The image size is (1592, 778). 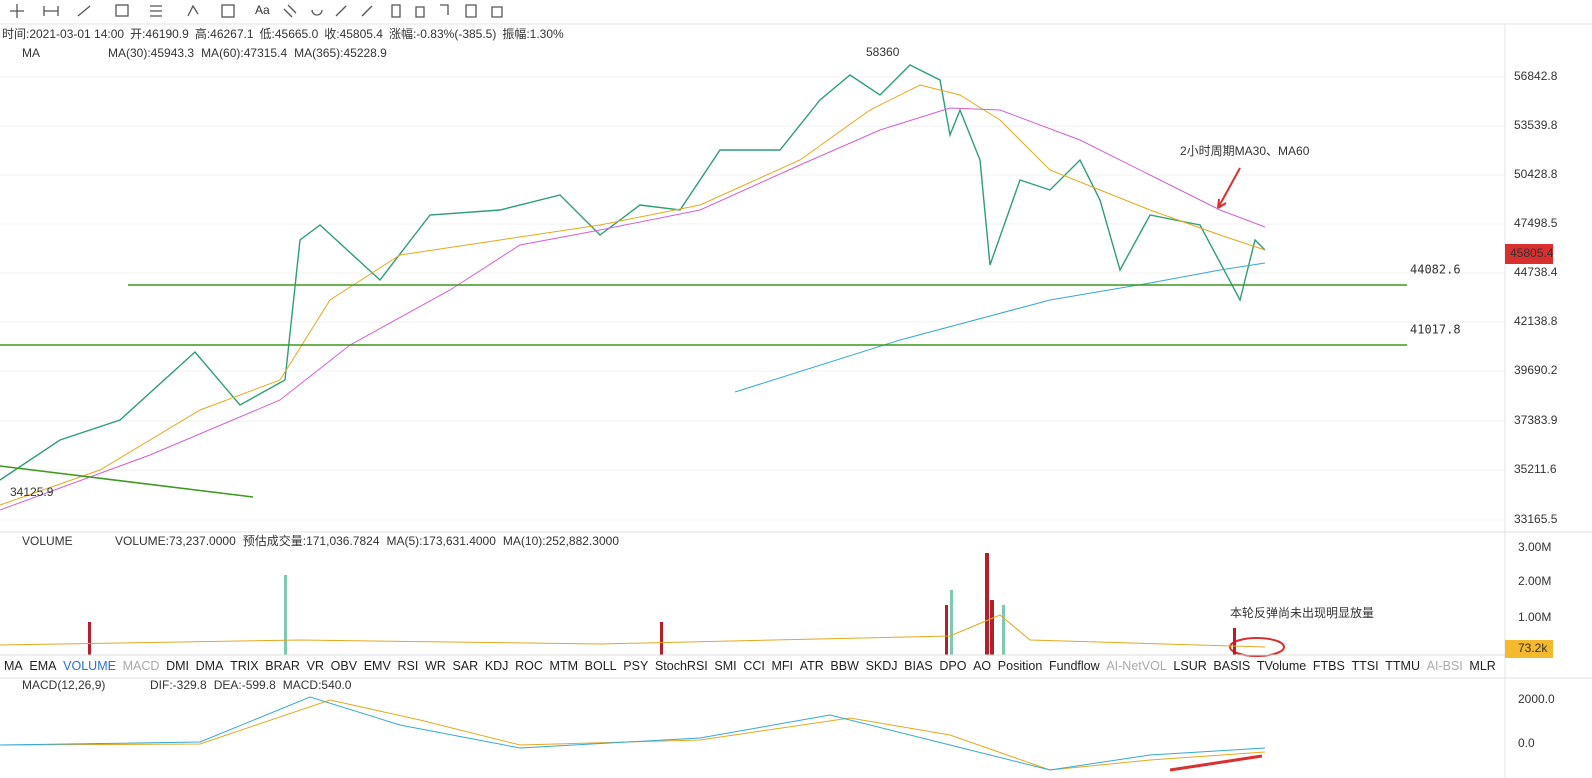 What do you see at coordinates (159, 34) in the screenshot?
I see `info-item: 开:46190.9` at bounding box center [159, 34].